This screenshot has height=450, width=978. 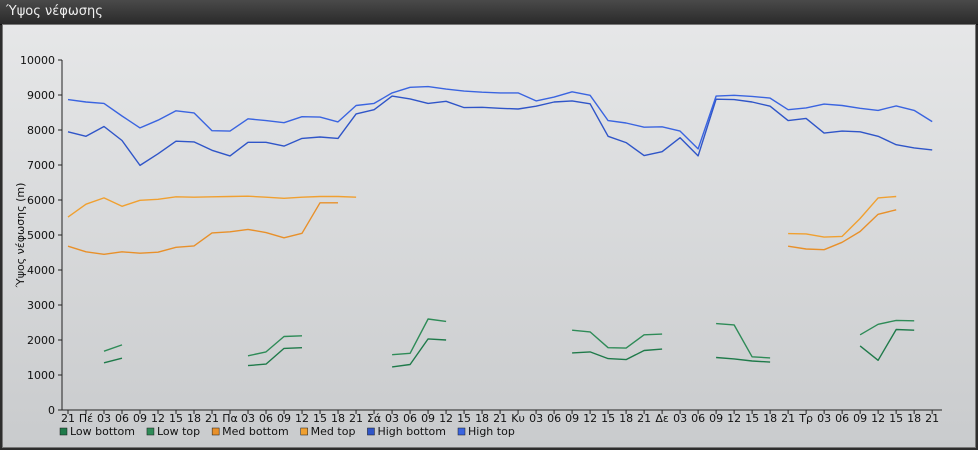 What do you see at coordinates (41, 200) in the screenshot?
I see `y-tick-label: 6000` at bounding box center [41, 200].